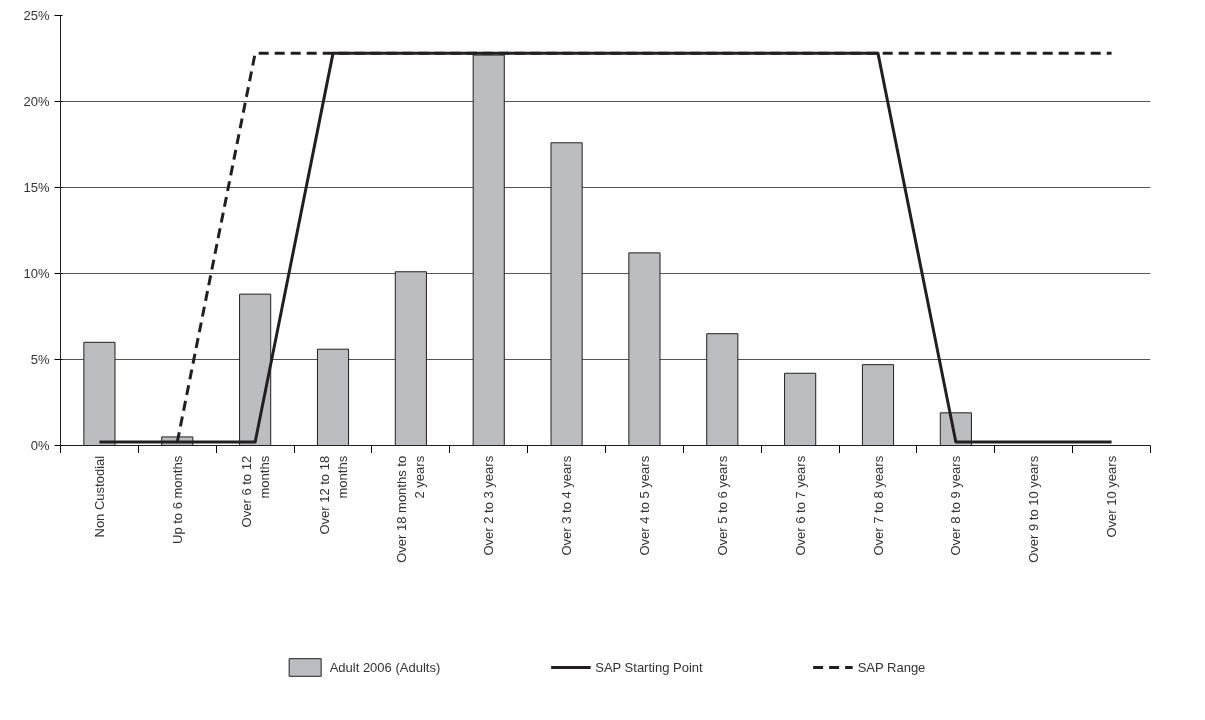 The image size is (1205, 720). What do you see at coordinates (36, 187) in the screenshot?
I see `y-tick-label: 15%` at bounding box center [36, 187].